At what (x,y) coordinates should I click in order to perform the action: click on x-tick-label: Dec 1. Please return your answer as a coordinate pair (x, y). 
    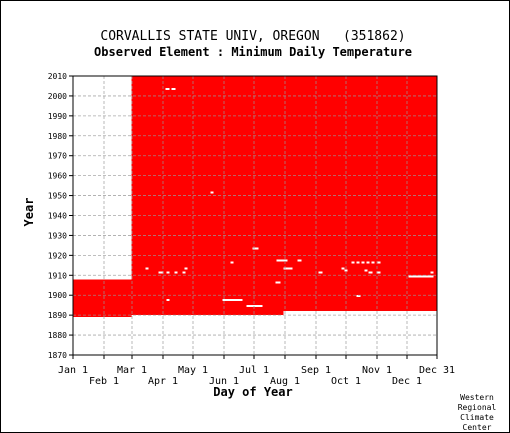
    Looking at the image, I should click on (407, 381).